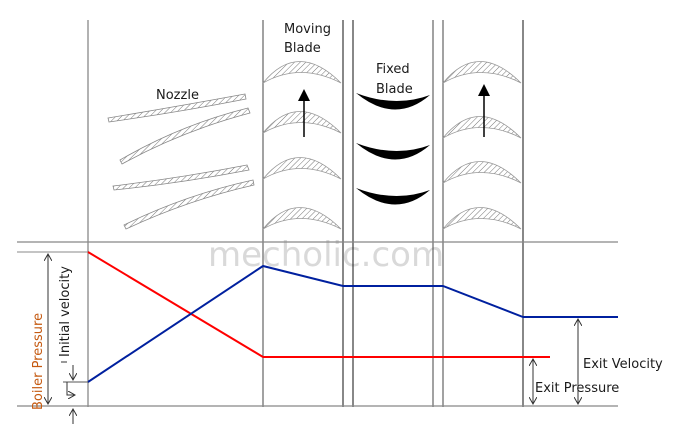 The image size is (675, 432). Describe the element at coordinates (181, 161) in the screenshot. I see `nozzle-blades` at that location.